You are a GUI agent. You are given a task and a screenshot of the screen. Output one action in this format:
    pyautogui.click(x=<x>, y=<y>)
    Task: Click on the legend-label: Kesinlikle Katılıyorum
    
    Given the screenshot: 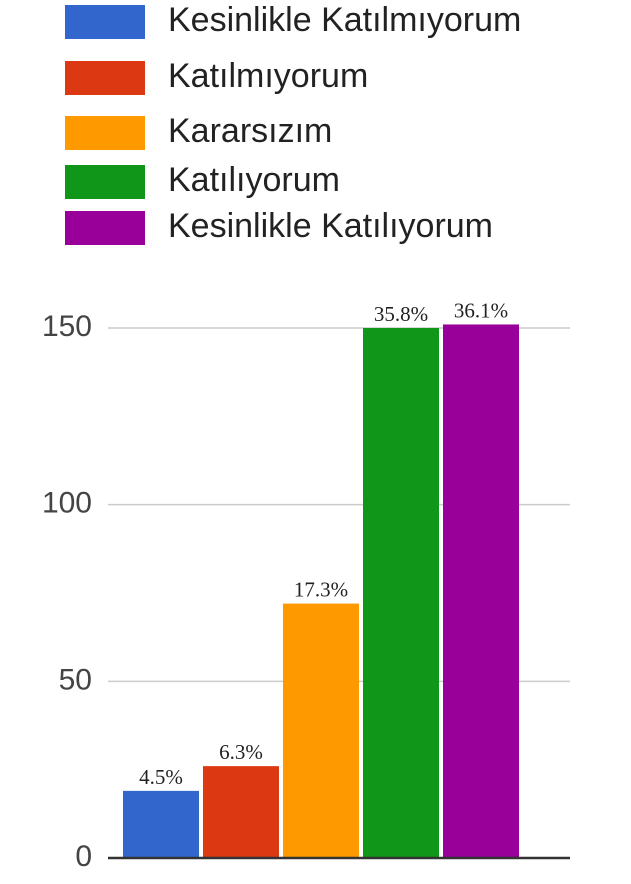 What is the action you would take?
    pyautogui.click(x=330, y=226)
    